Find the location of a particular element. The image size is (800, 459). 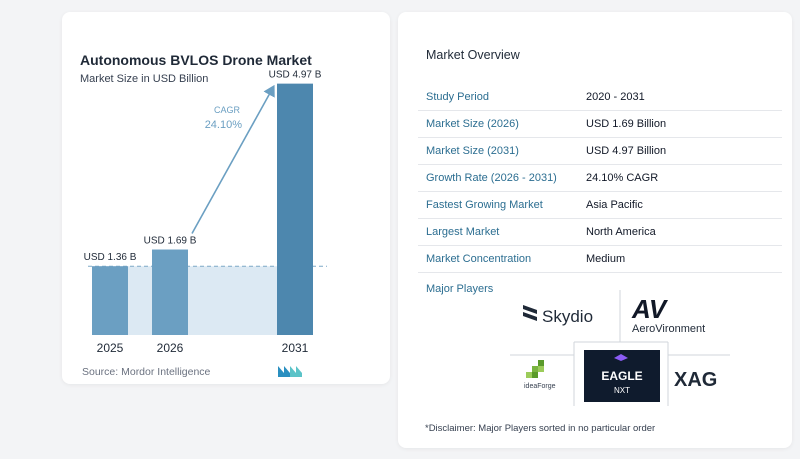

eagle-nxt-logo: EAGLE NXT is located at coordinates (622, 376).